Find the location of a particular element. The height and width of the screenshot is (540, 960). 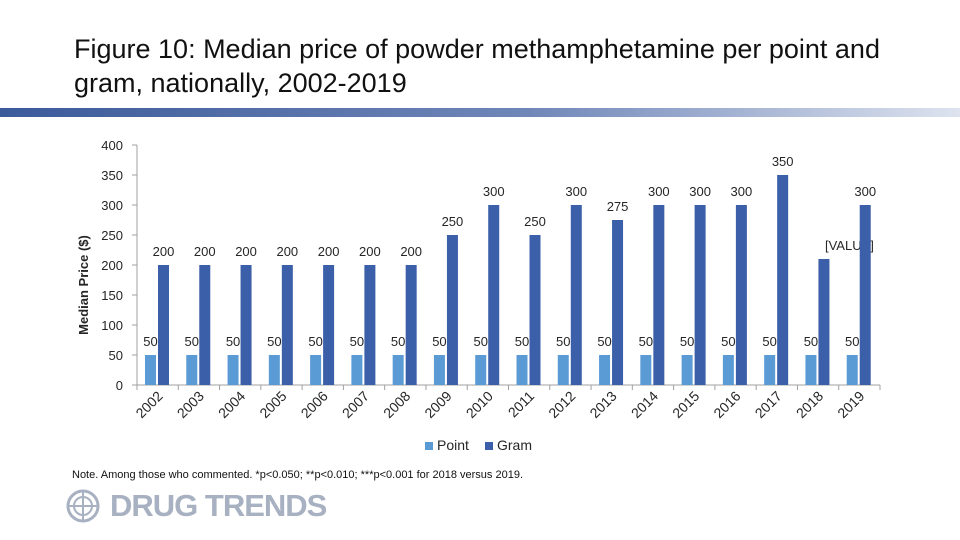

data-label-point-2008: 50 is located at coordinates (398, 341).